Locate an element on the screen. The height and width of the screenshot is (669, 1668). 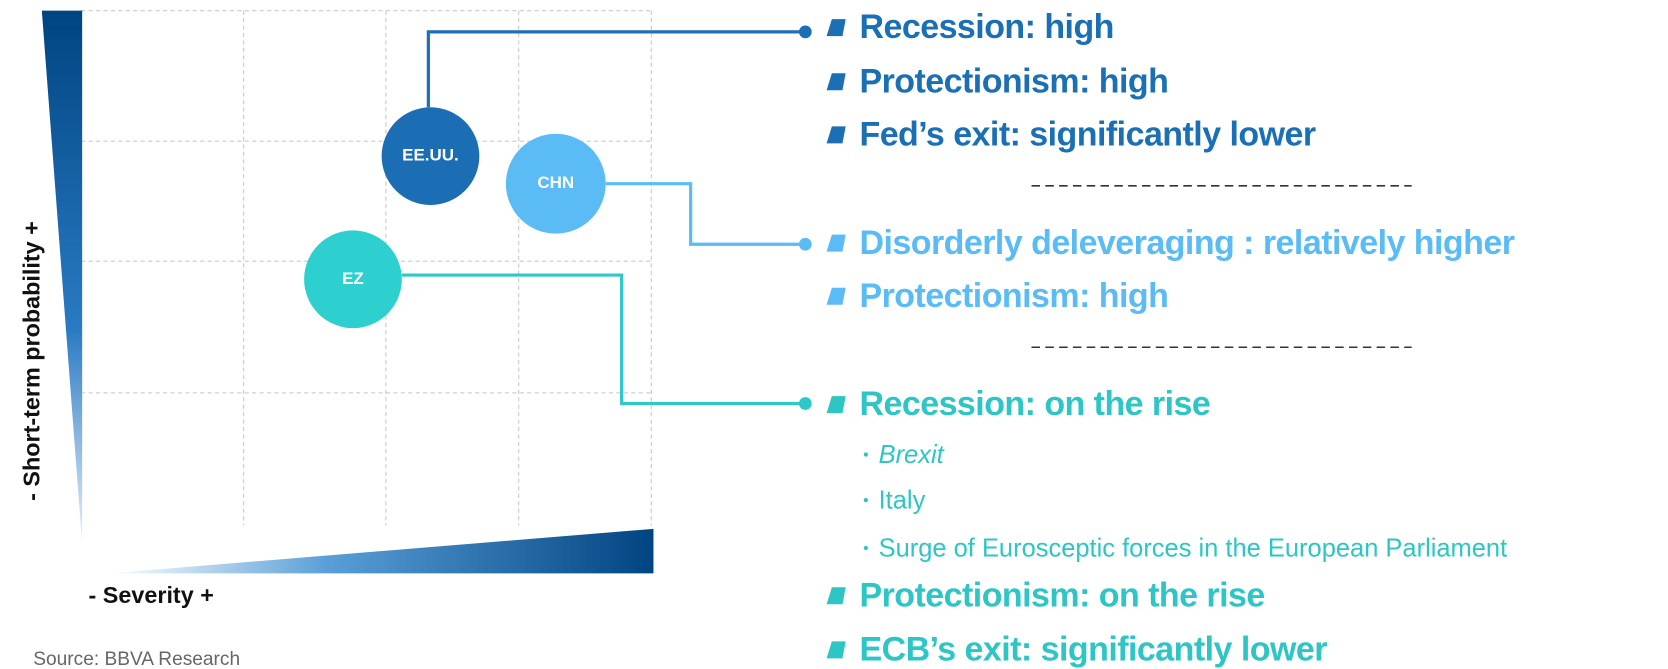
y-axis-wedge is located at coordinates (62, 277).